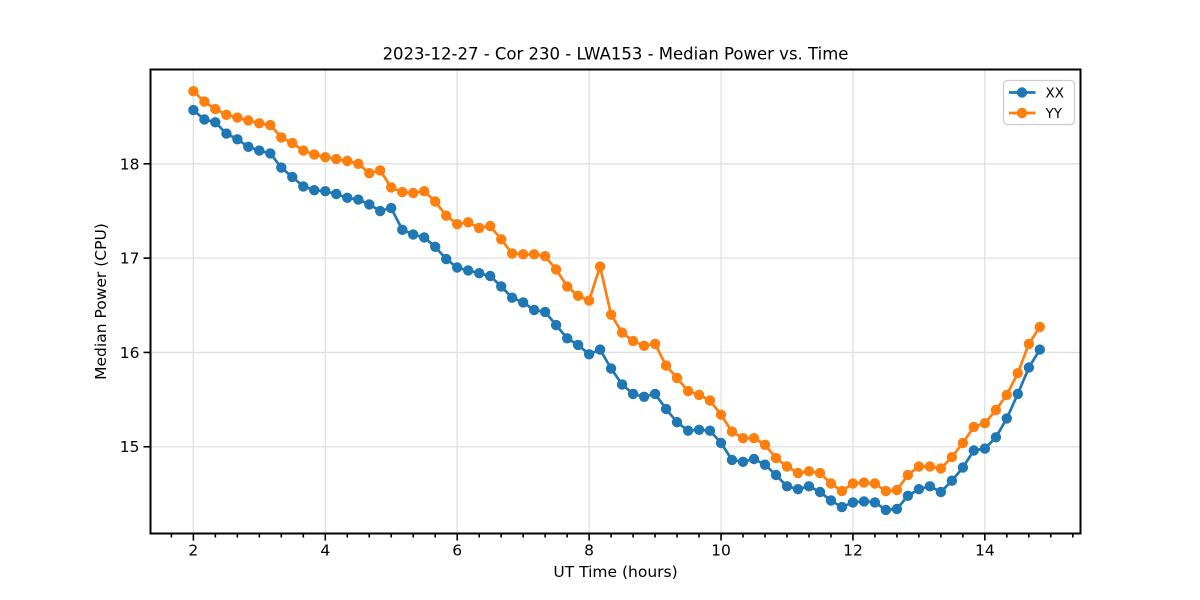  Describe the element at coordinates (615, 572) in the screenshot. I see `x-axis-label: UT Time (hours)` at that location.